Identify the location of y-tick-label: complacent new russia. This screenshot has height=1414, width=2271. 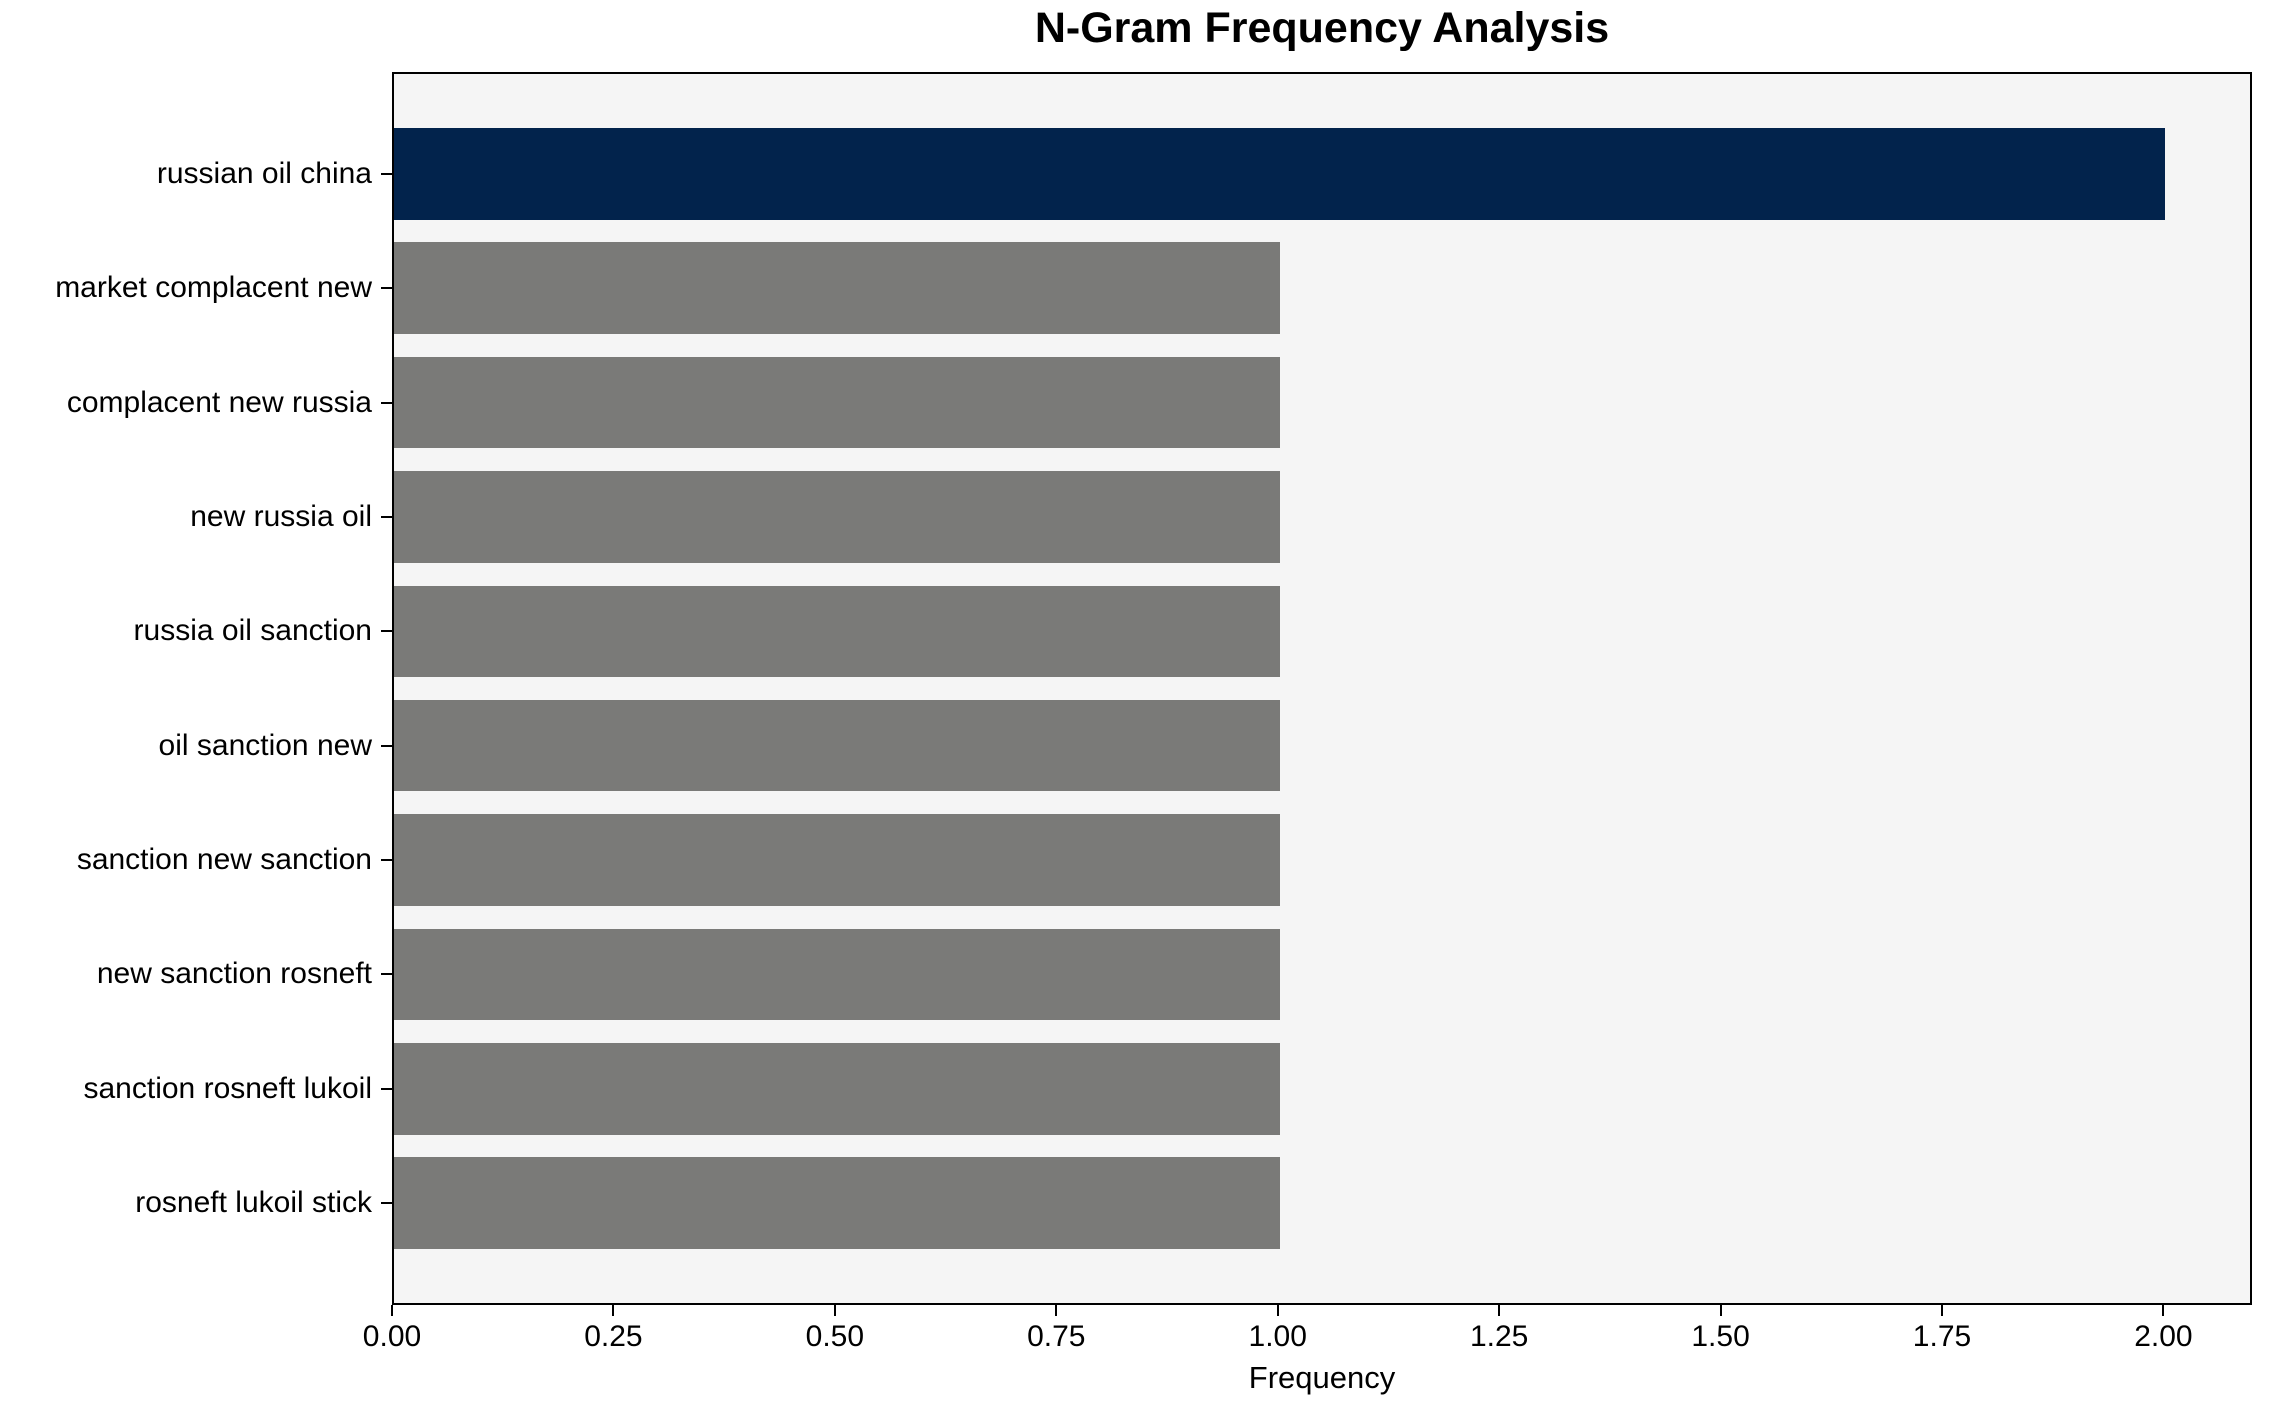
(219, 402).